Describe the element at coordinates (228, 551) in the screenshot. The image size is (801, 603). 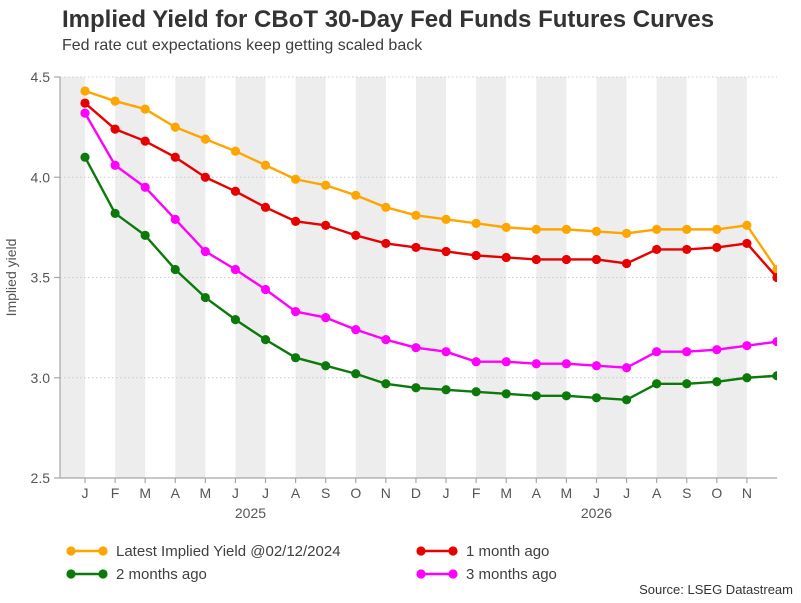
I see `legend-label: Latest Implied Yield @02/12/2024` at that location.